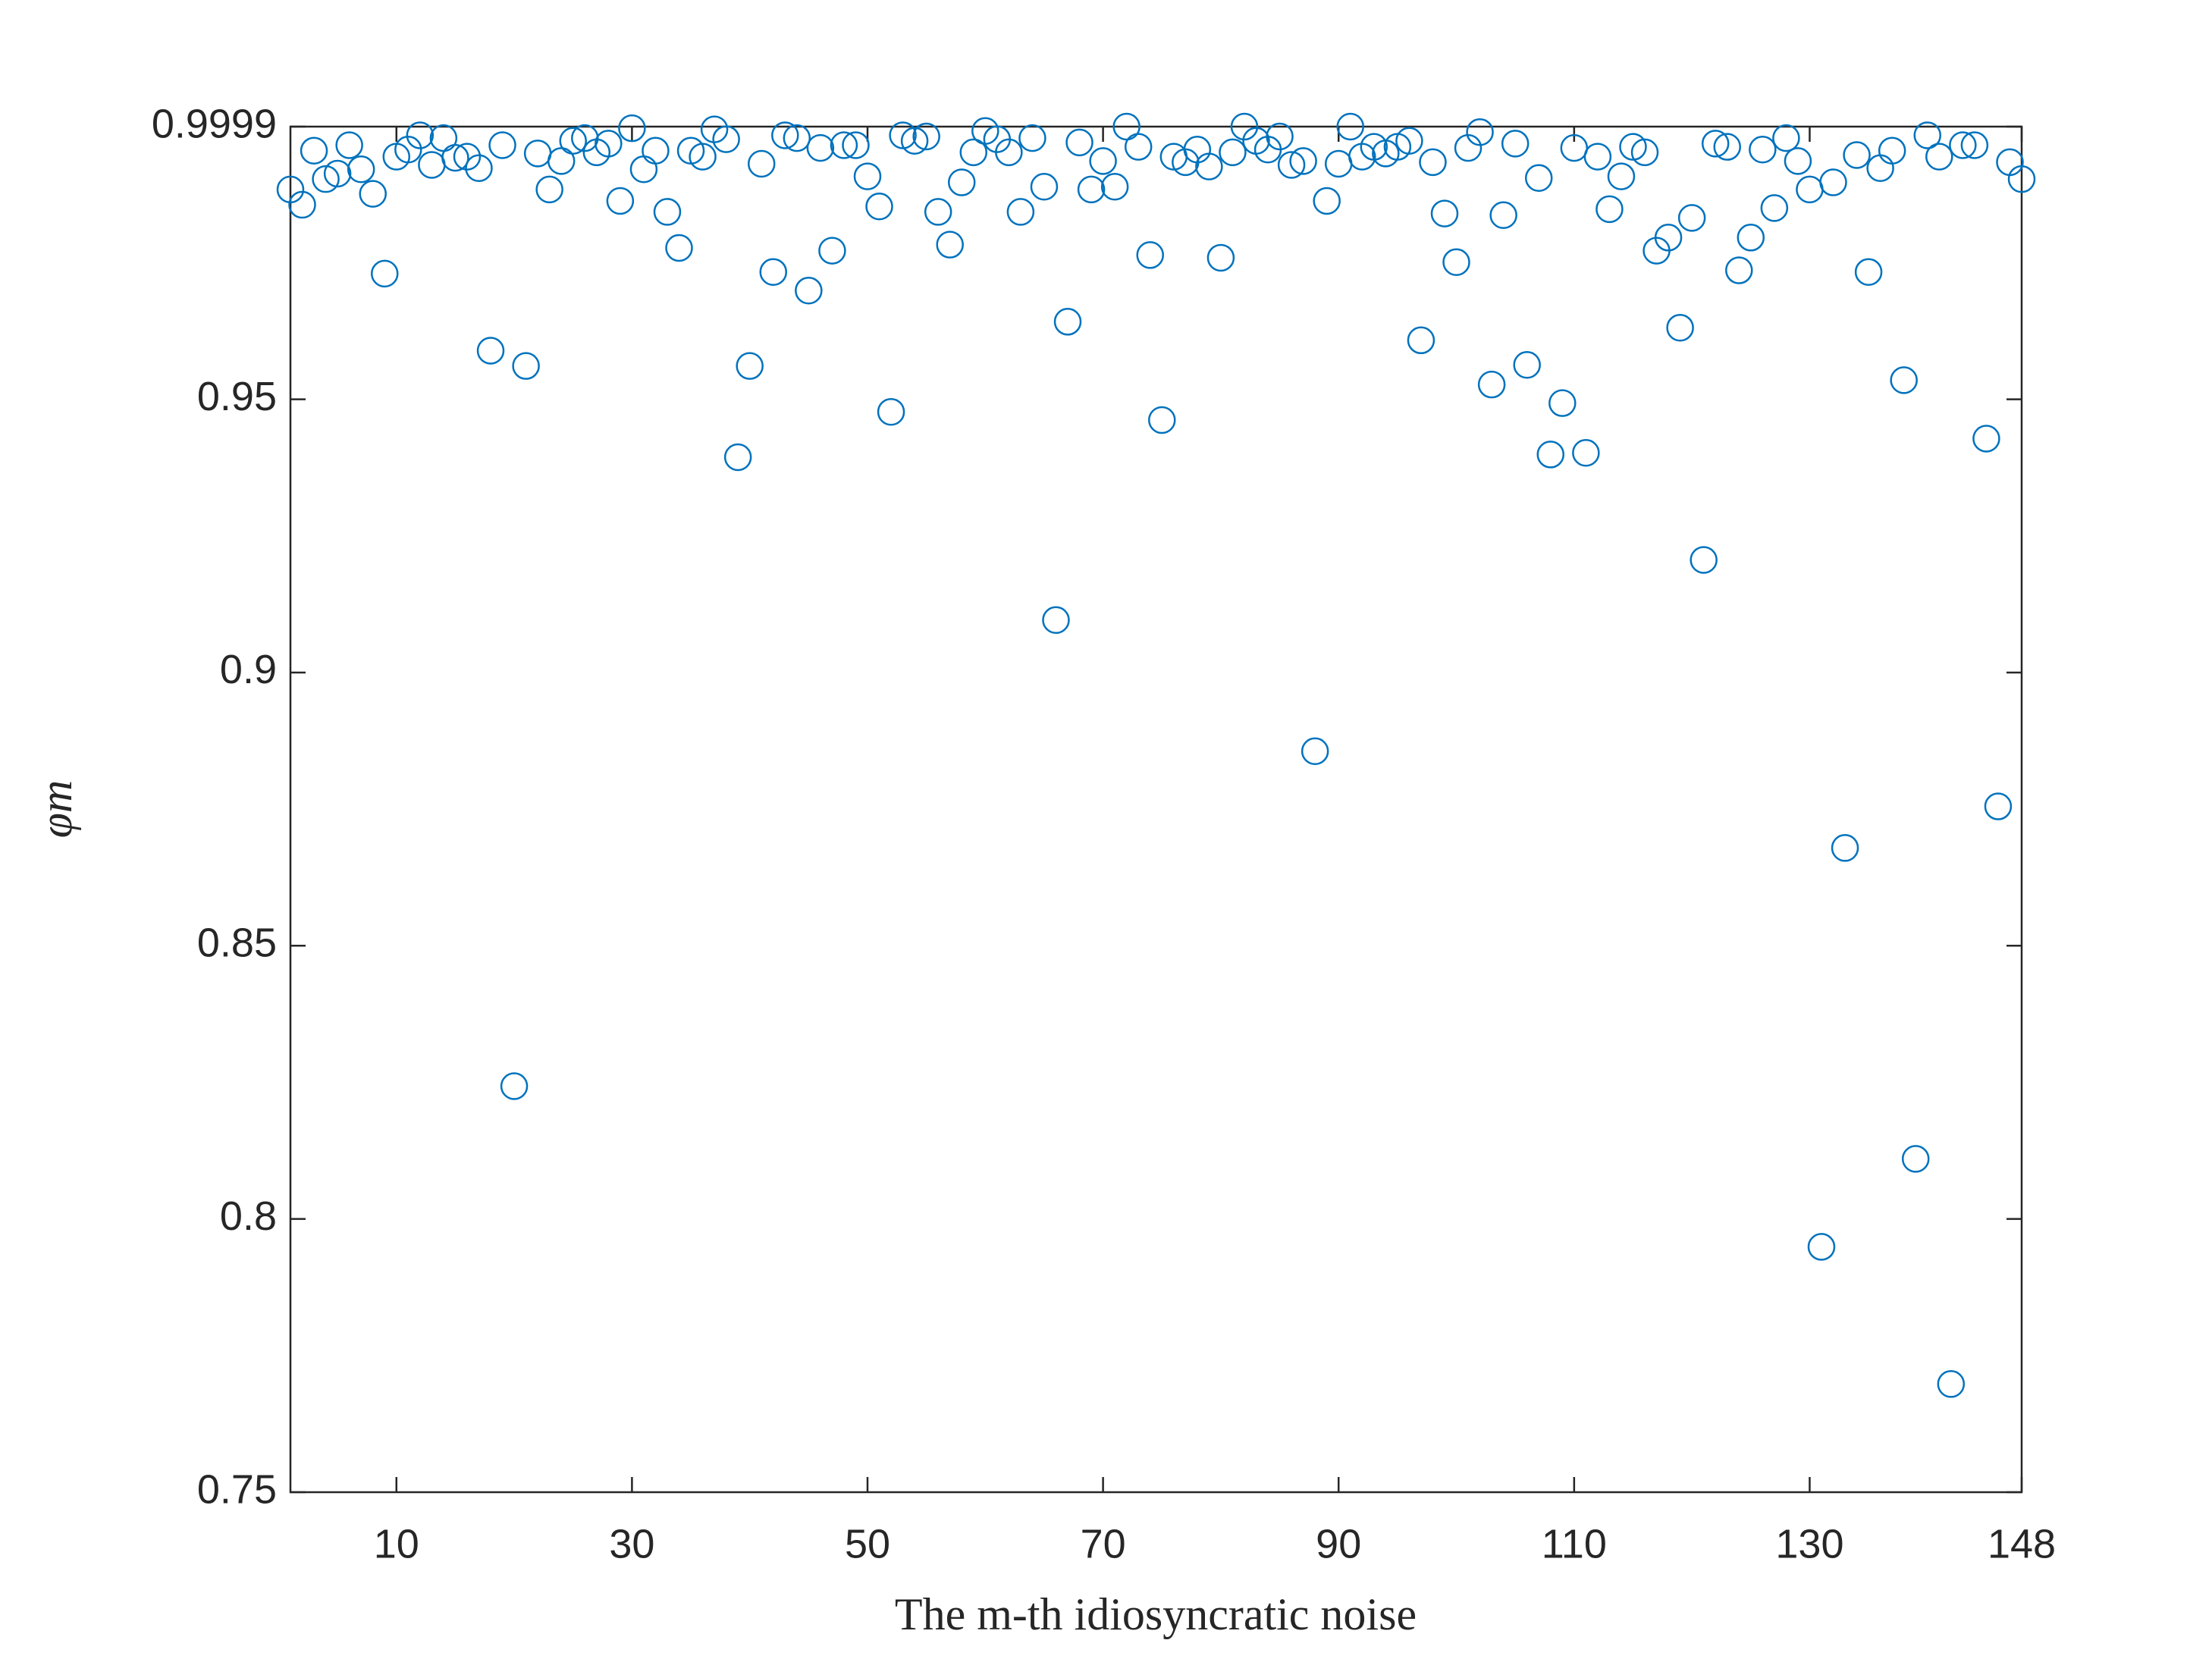 This screenshot has width=2212, height=1659. Describe the element at coordinates (1338, 1544) in the screenshot. I see `x-tick-label: 90` at that location.